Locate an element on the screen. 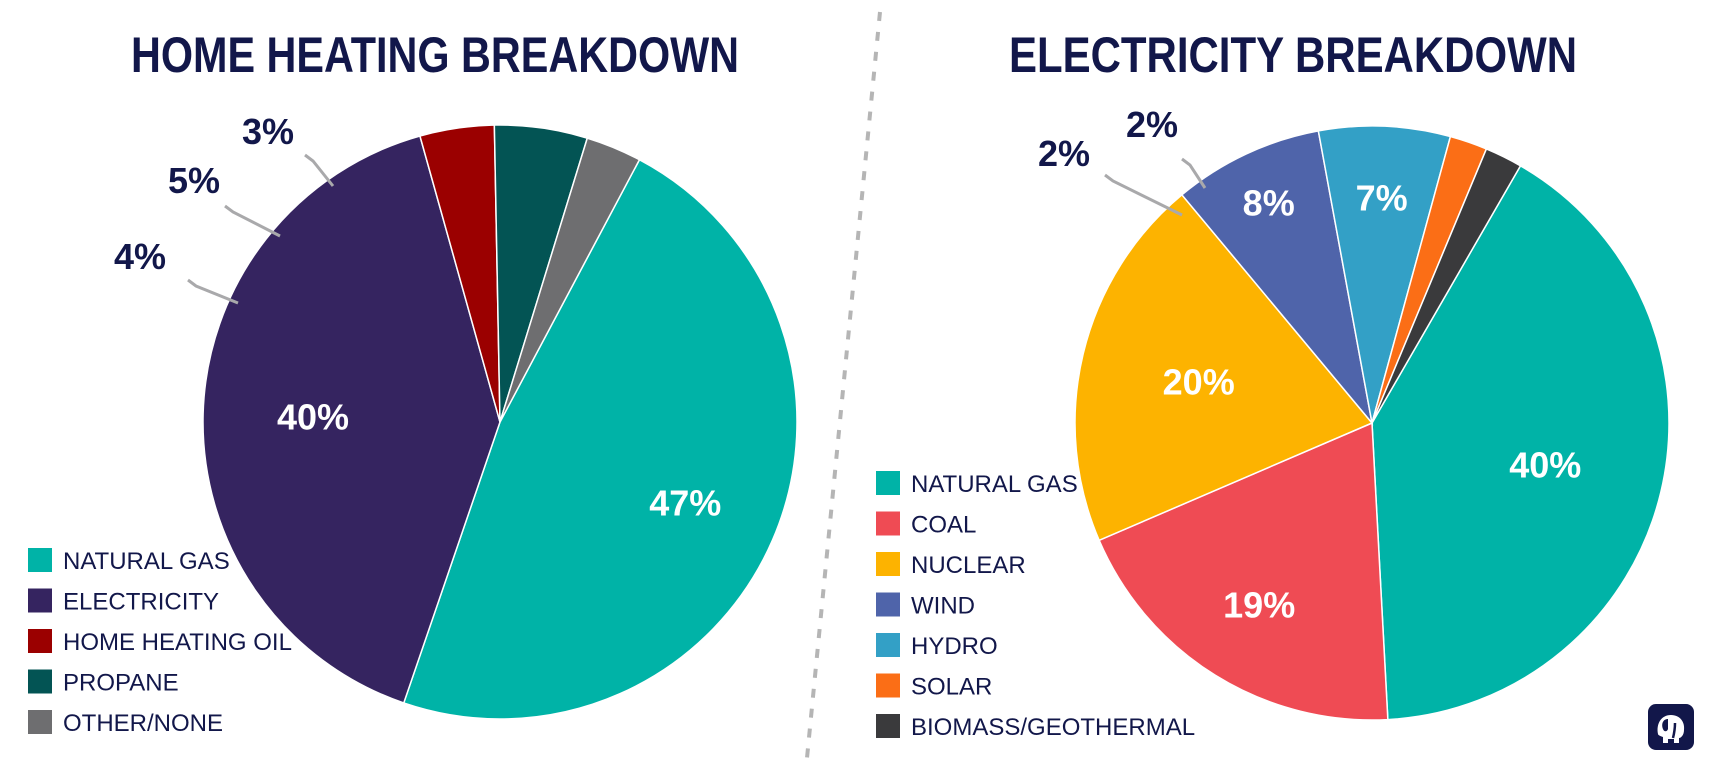 This screenshot has width=1709, height=768. pie-slice-nuclear is located at coordinates (1224, 367).